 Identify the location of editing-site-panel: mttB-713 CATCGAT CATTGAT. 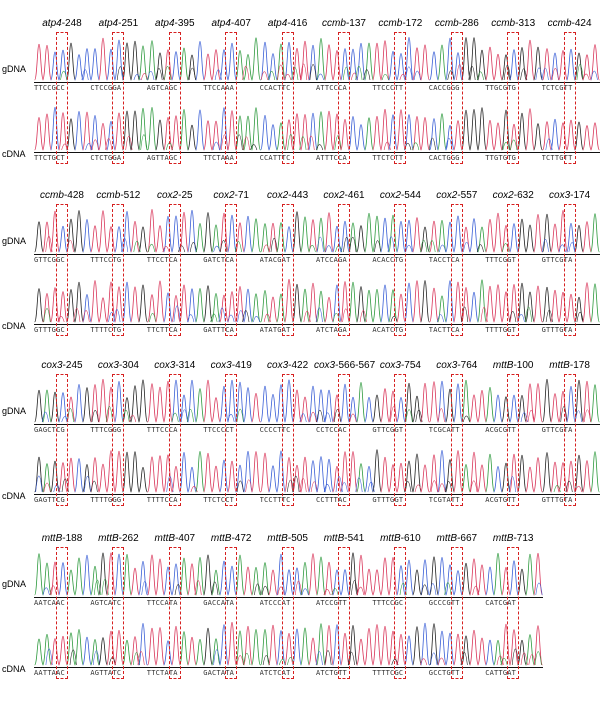
(514, 608).